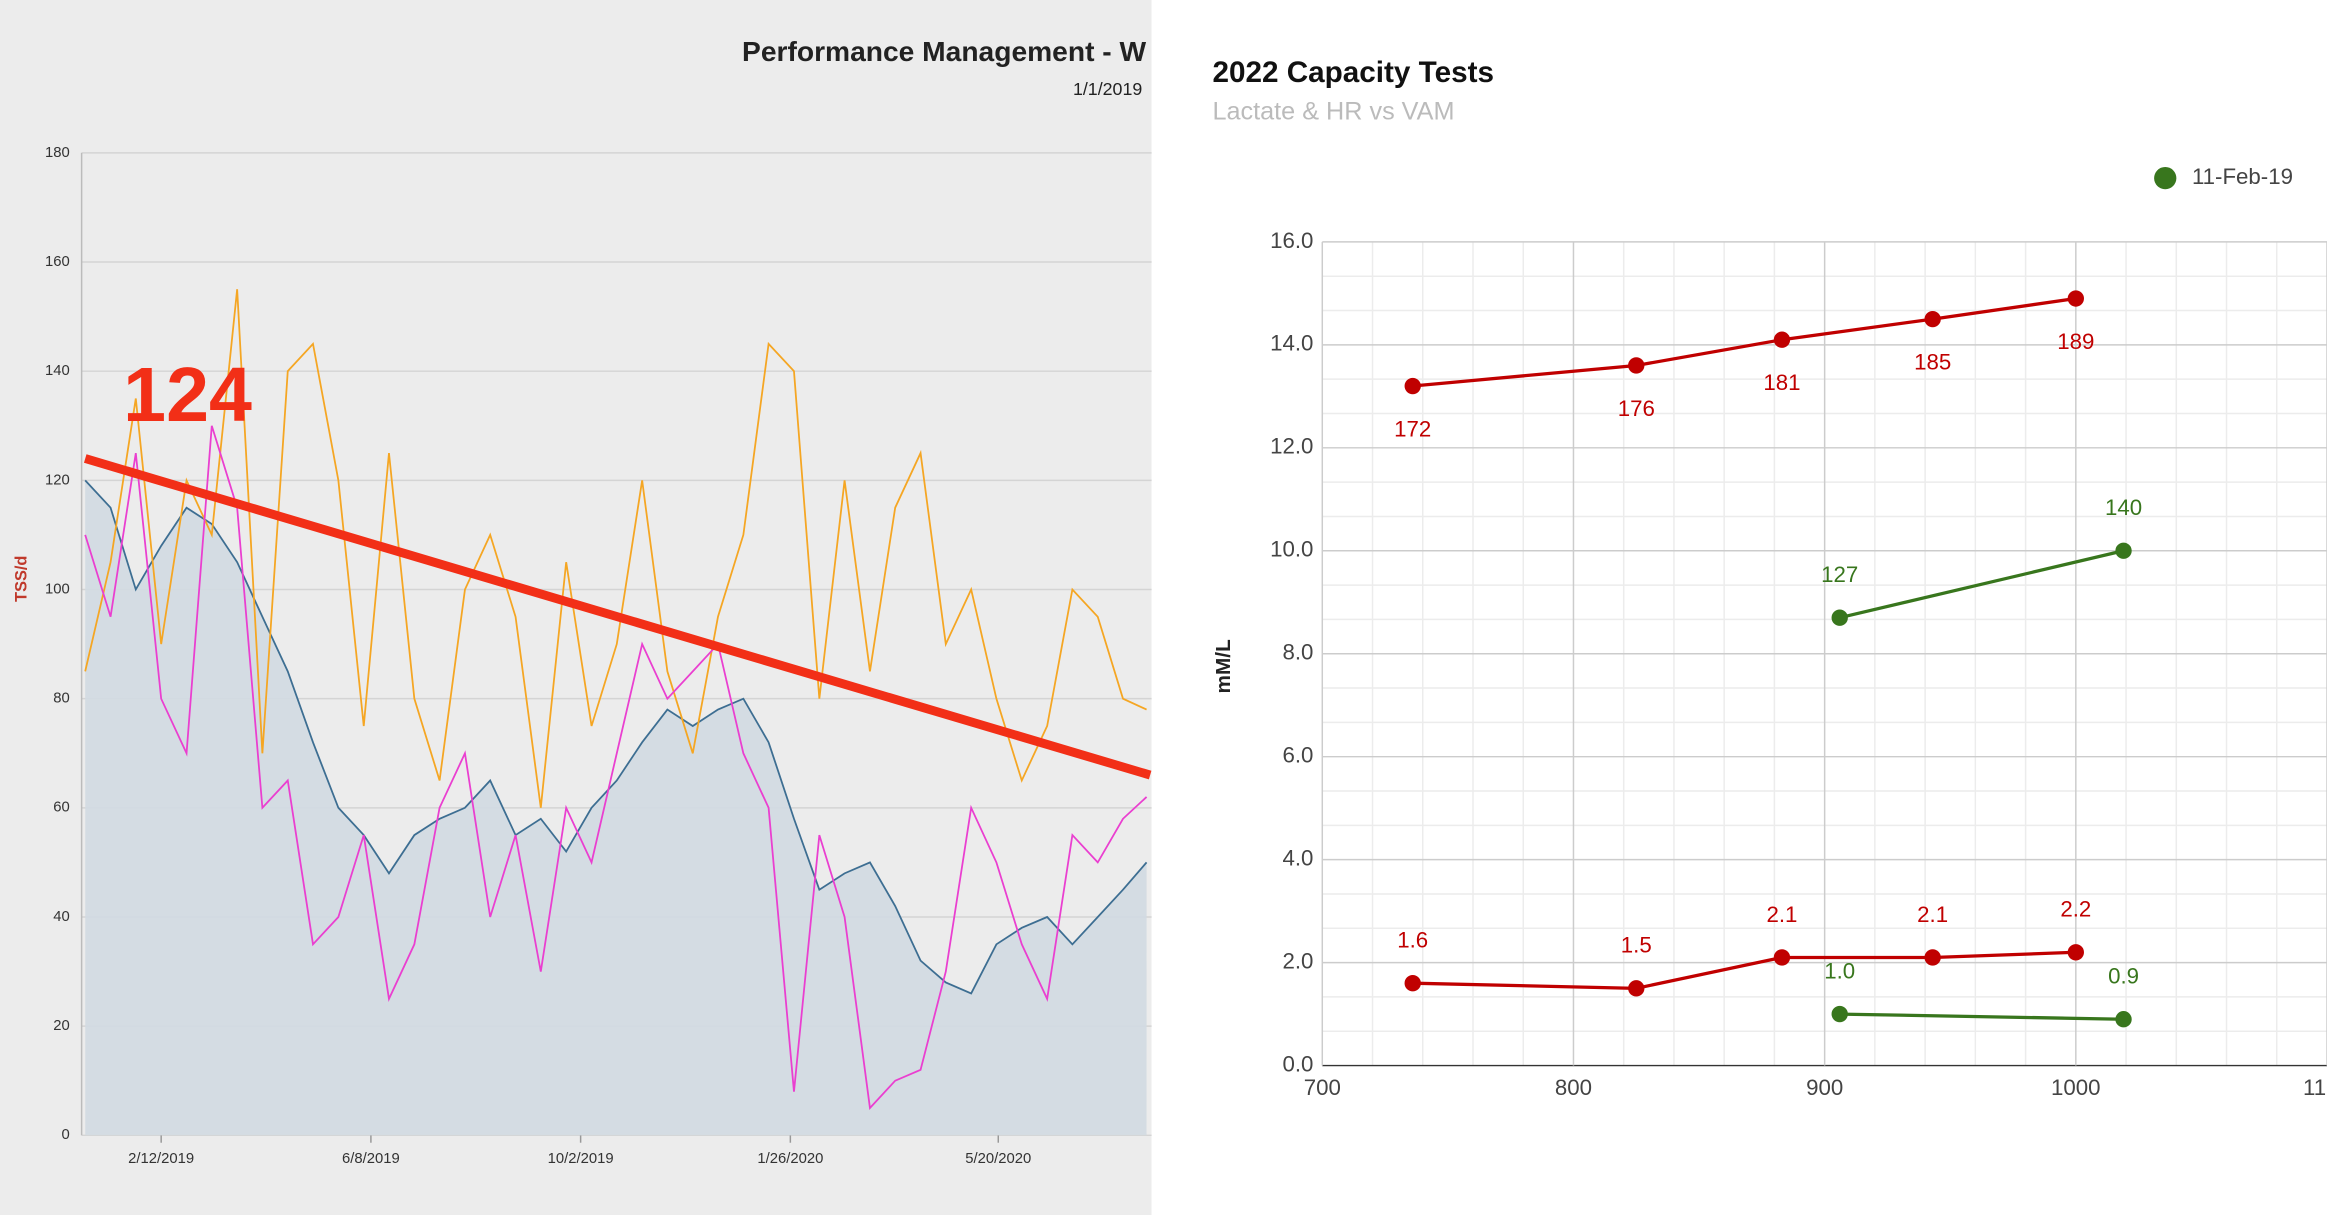  Describe the element at coordinates (617, 617) in the screenshot. I see `trend-line` at that location.